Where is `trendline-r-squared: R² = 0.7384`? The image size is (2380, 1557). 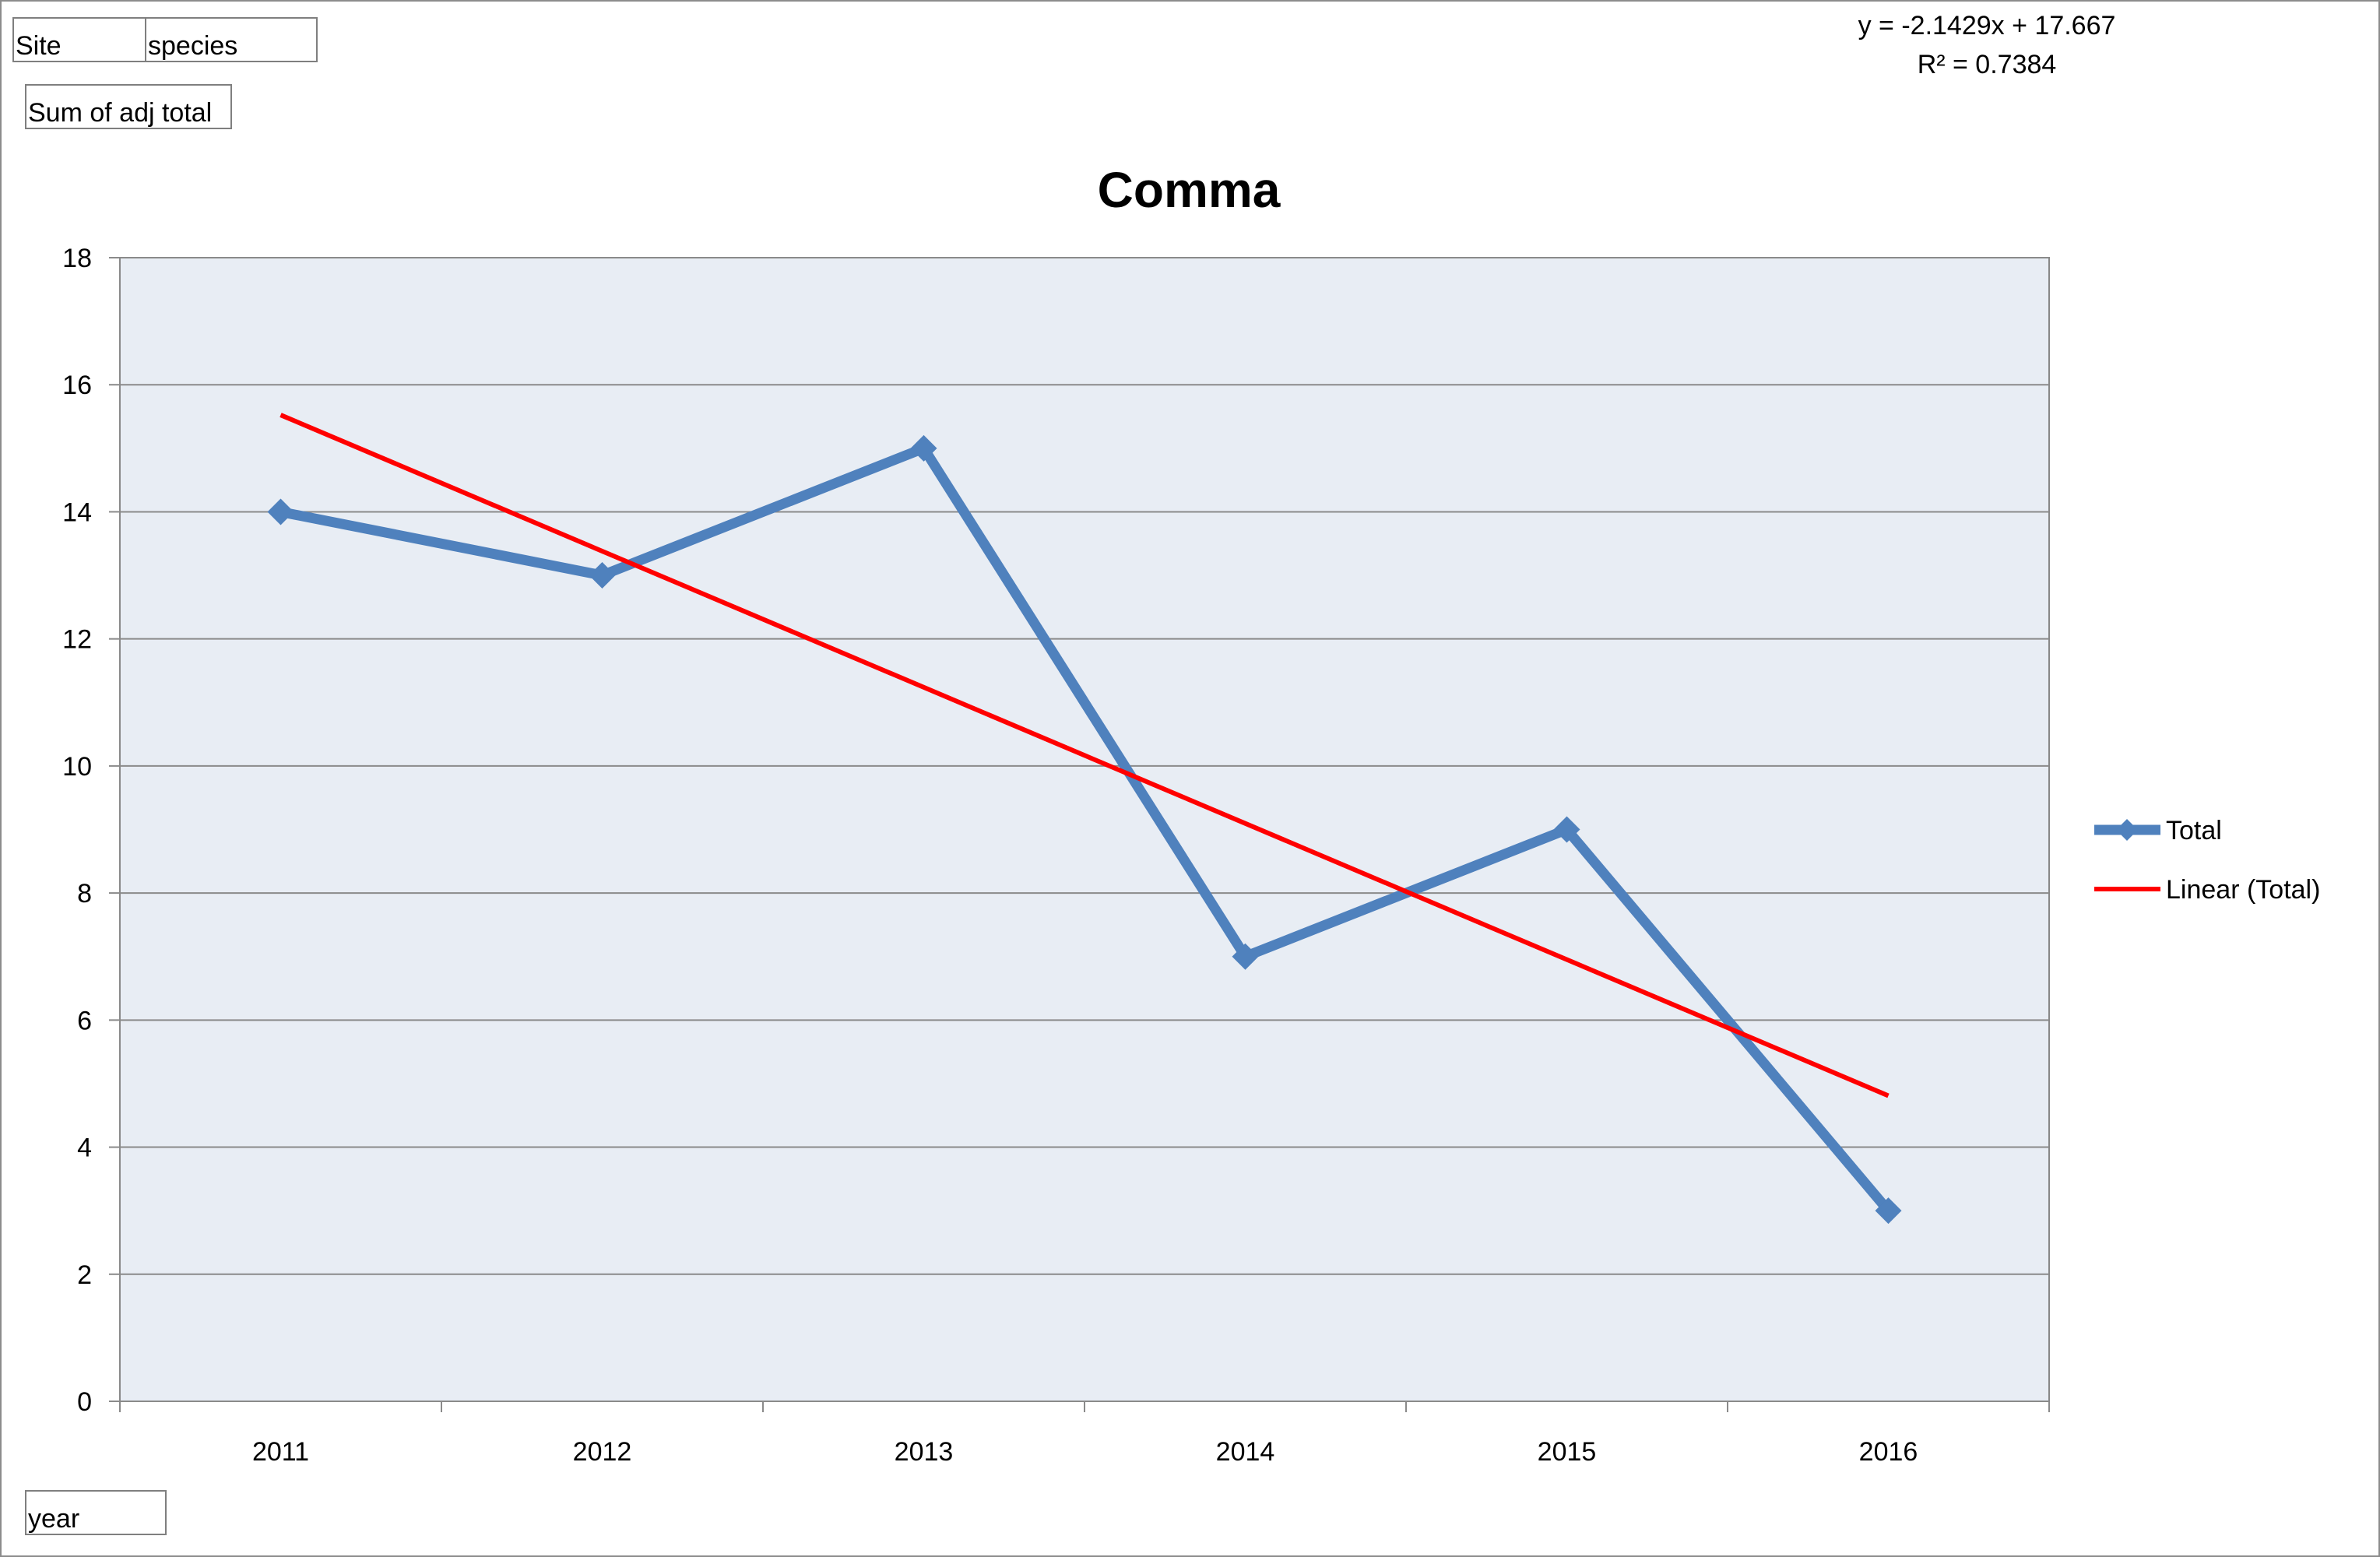 trendline-r-squared: R² = 0.7384 is located at coordinates (1987, 64).